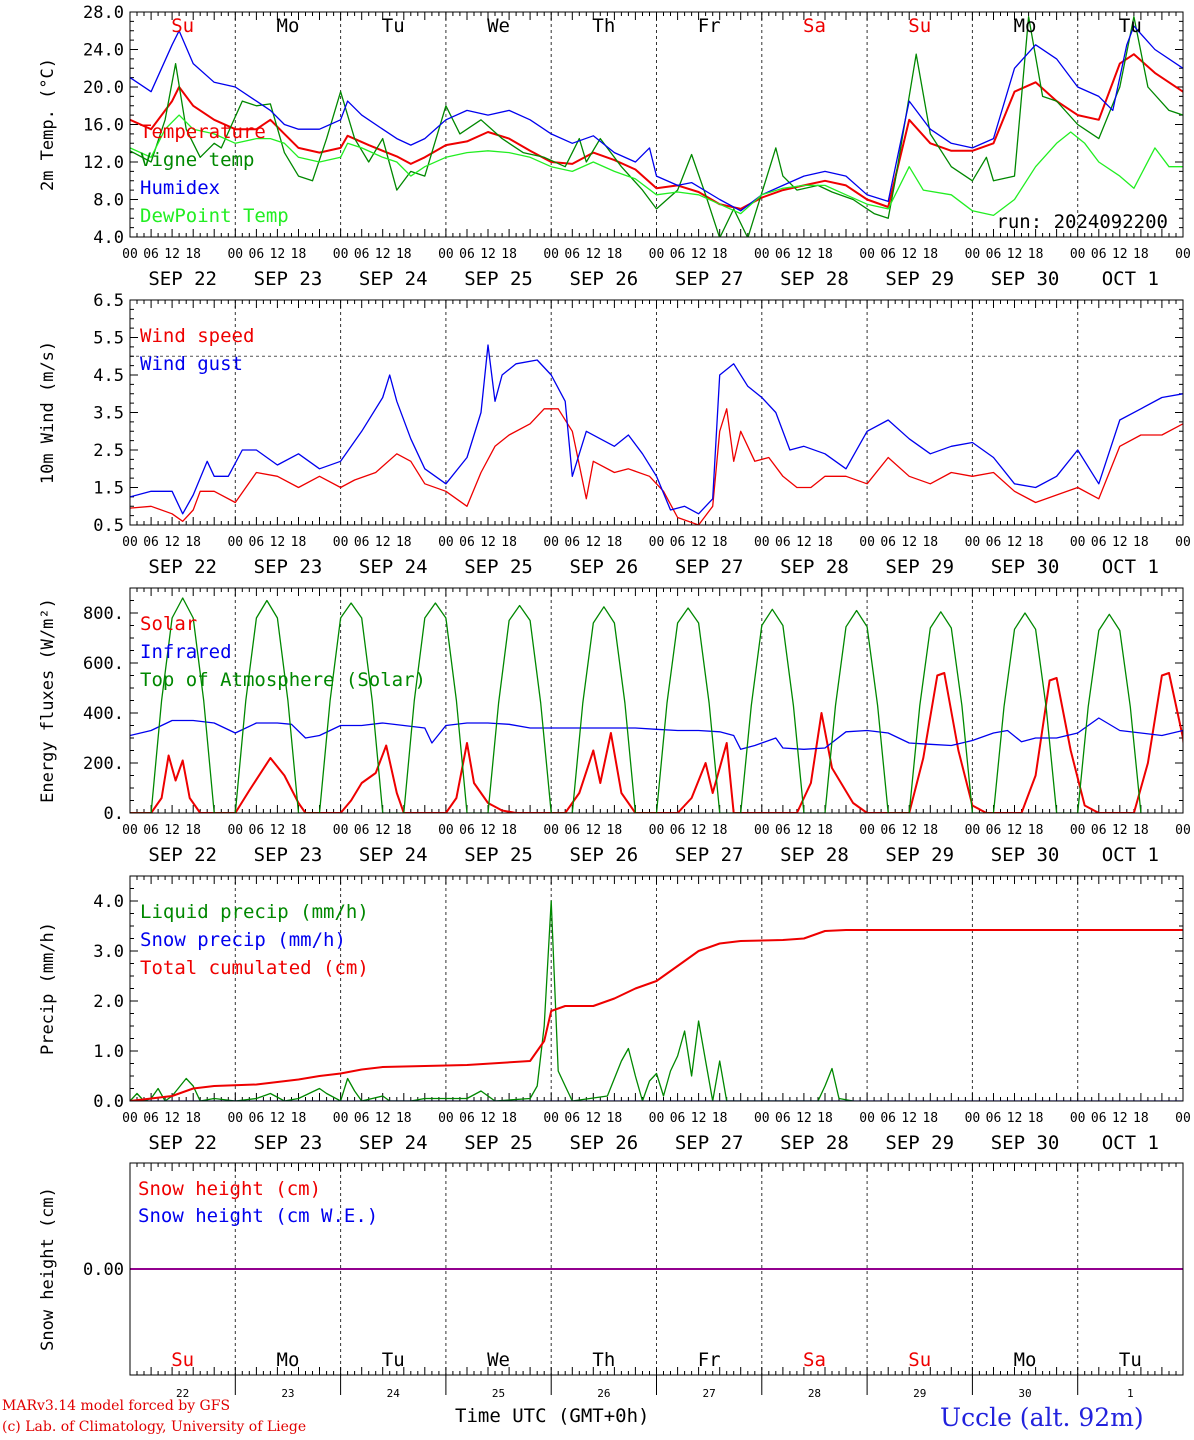 The width and height of the screenshot is (1194, 1440). What do you see at coordinates (254, 912) in the screenshot?
I see `legend-entry: Liquid precip (mm/h)` at bounding box center [254, 912].